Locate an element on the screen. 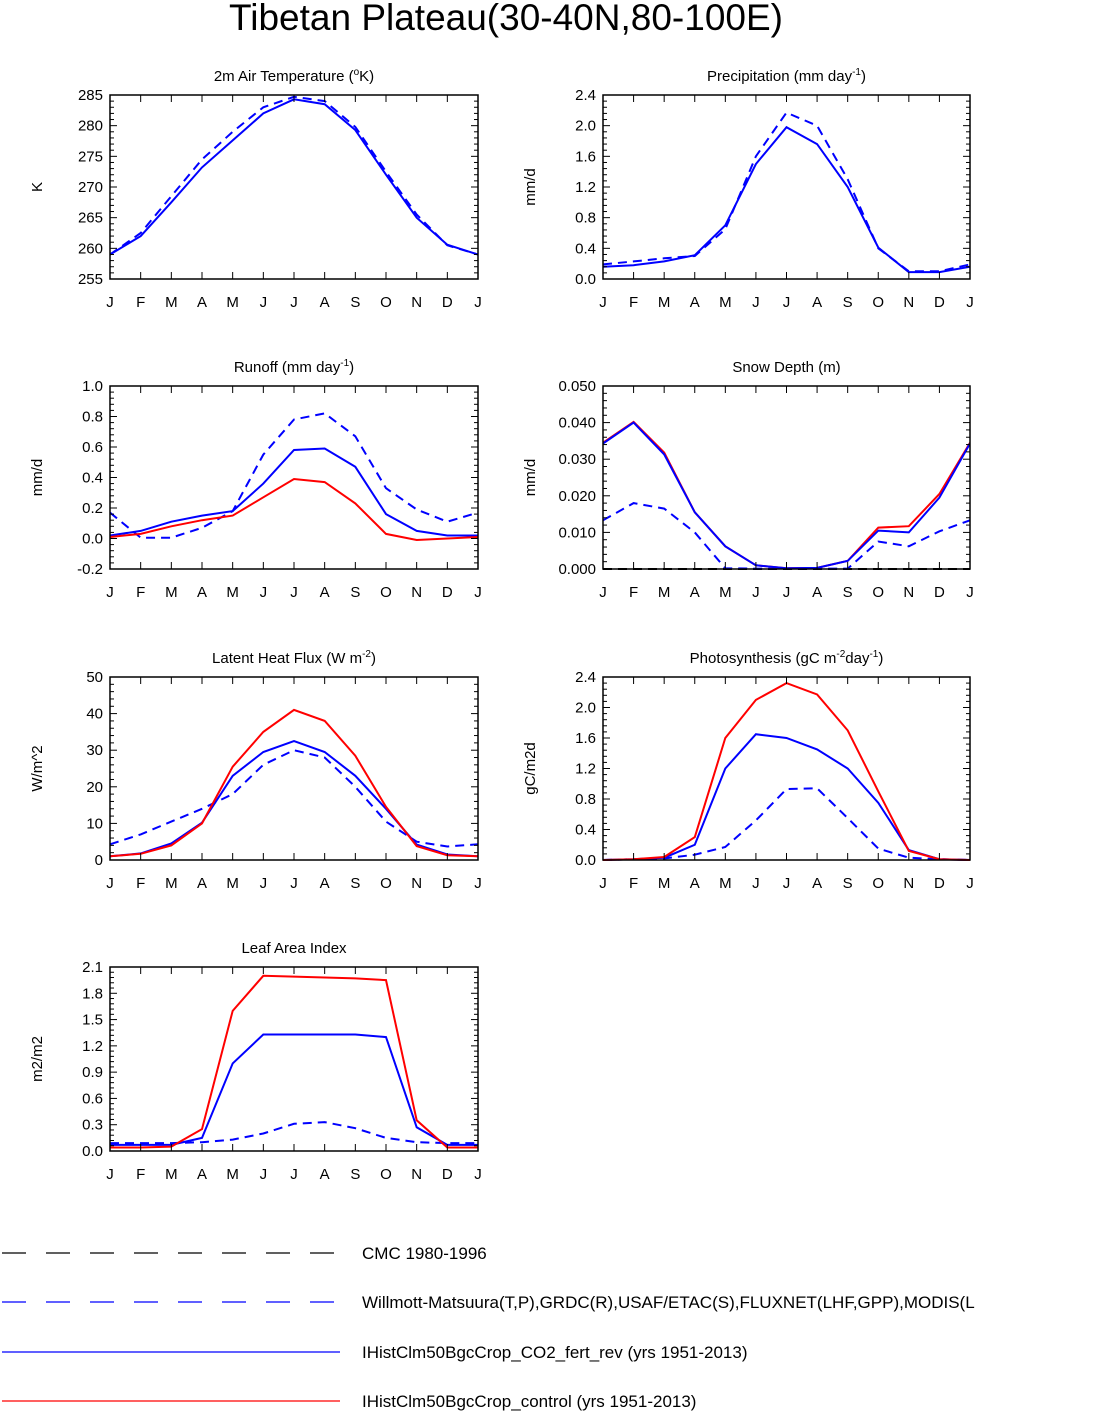 Image resolution: width=1117 pixels, height=1414 pixels. y-tick-label: 265 is located at coordinates (90, 218).